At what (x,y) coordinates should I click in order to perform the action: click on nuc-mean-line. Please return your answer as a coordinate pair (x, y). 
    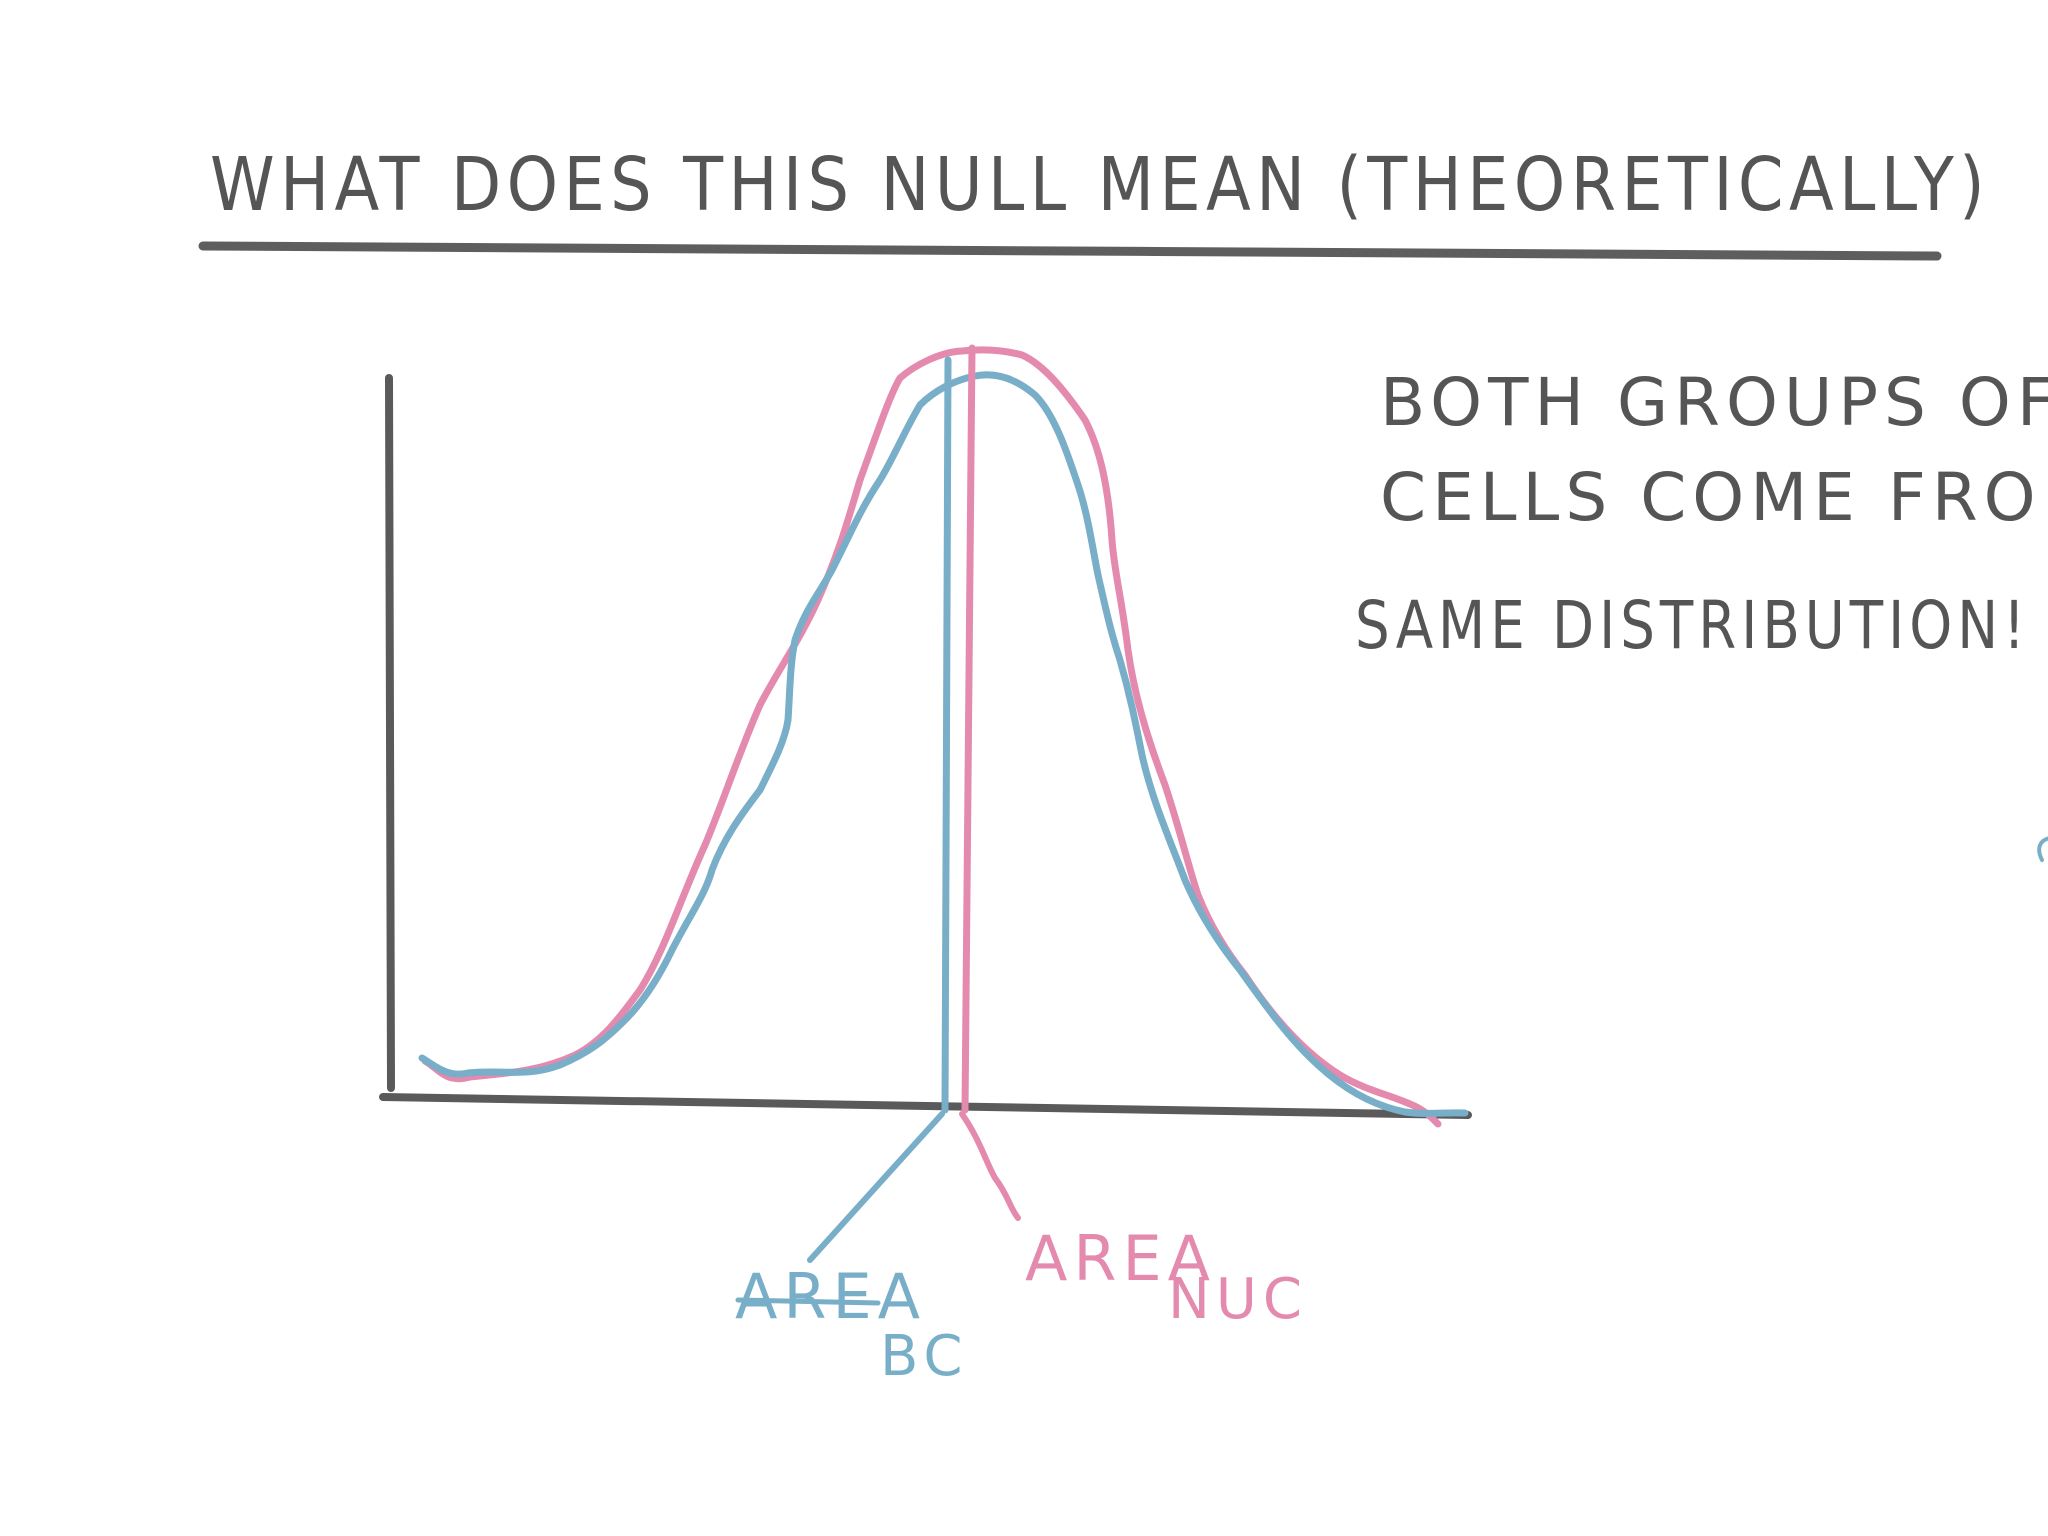
    Looking at the image, I should click on (968, 729).